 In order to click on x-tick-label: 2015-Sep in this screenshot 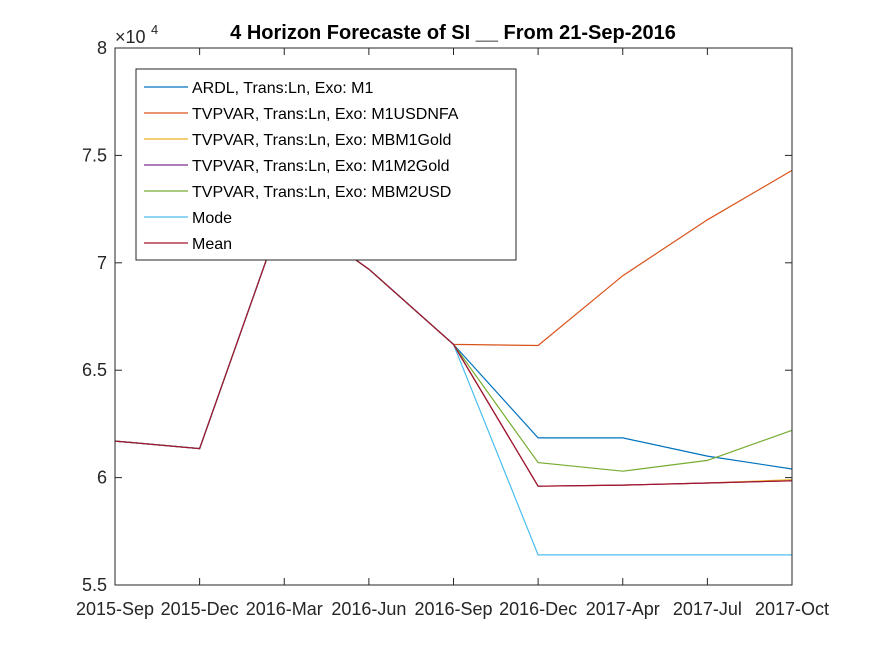, I will do `click(115, 609)`.